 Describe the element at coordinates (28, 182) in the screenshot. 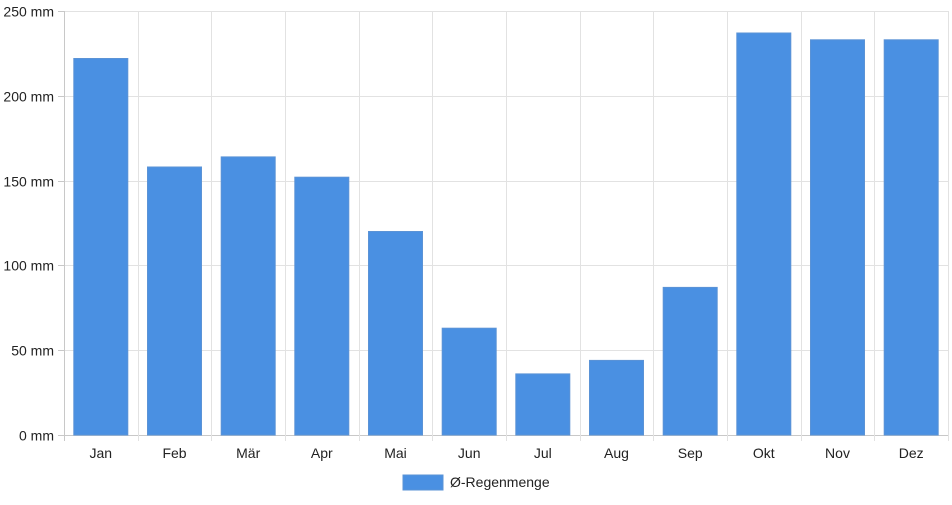

I see `y-tick-label: 150 mm` at that location.